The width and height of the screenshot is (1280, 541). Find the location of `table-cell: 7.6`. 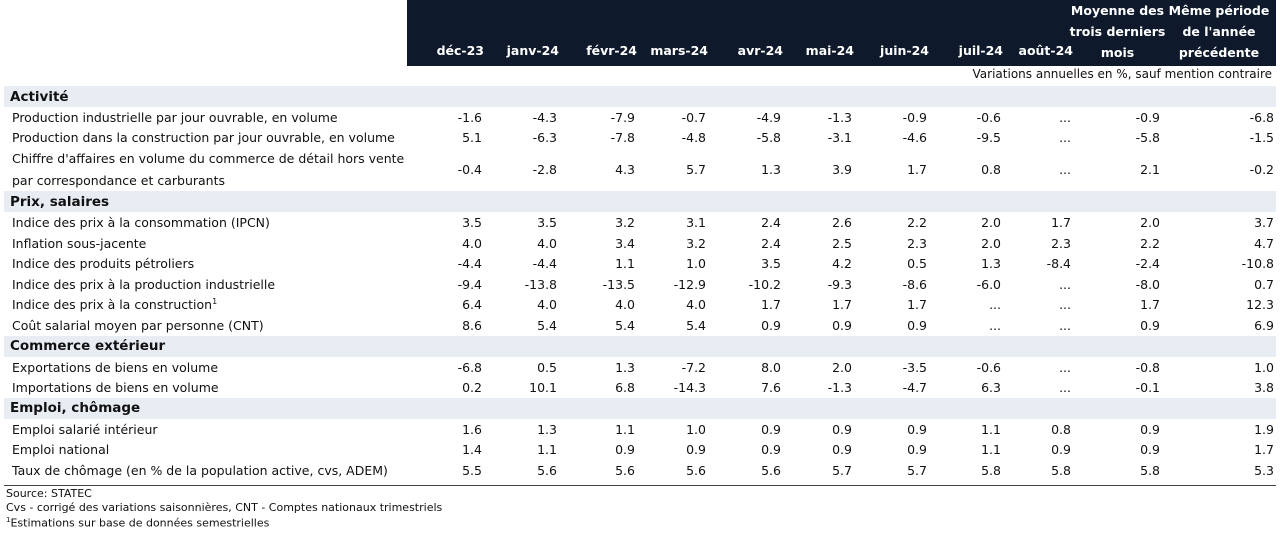

table-cell: 7.6 is located at coordinates (771, 388).